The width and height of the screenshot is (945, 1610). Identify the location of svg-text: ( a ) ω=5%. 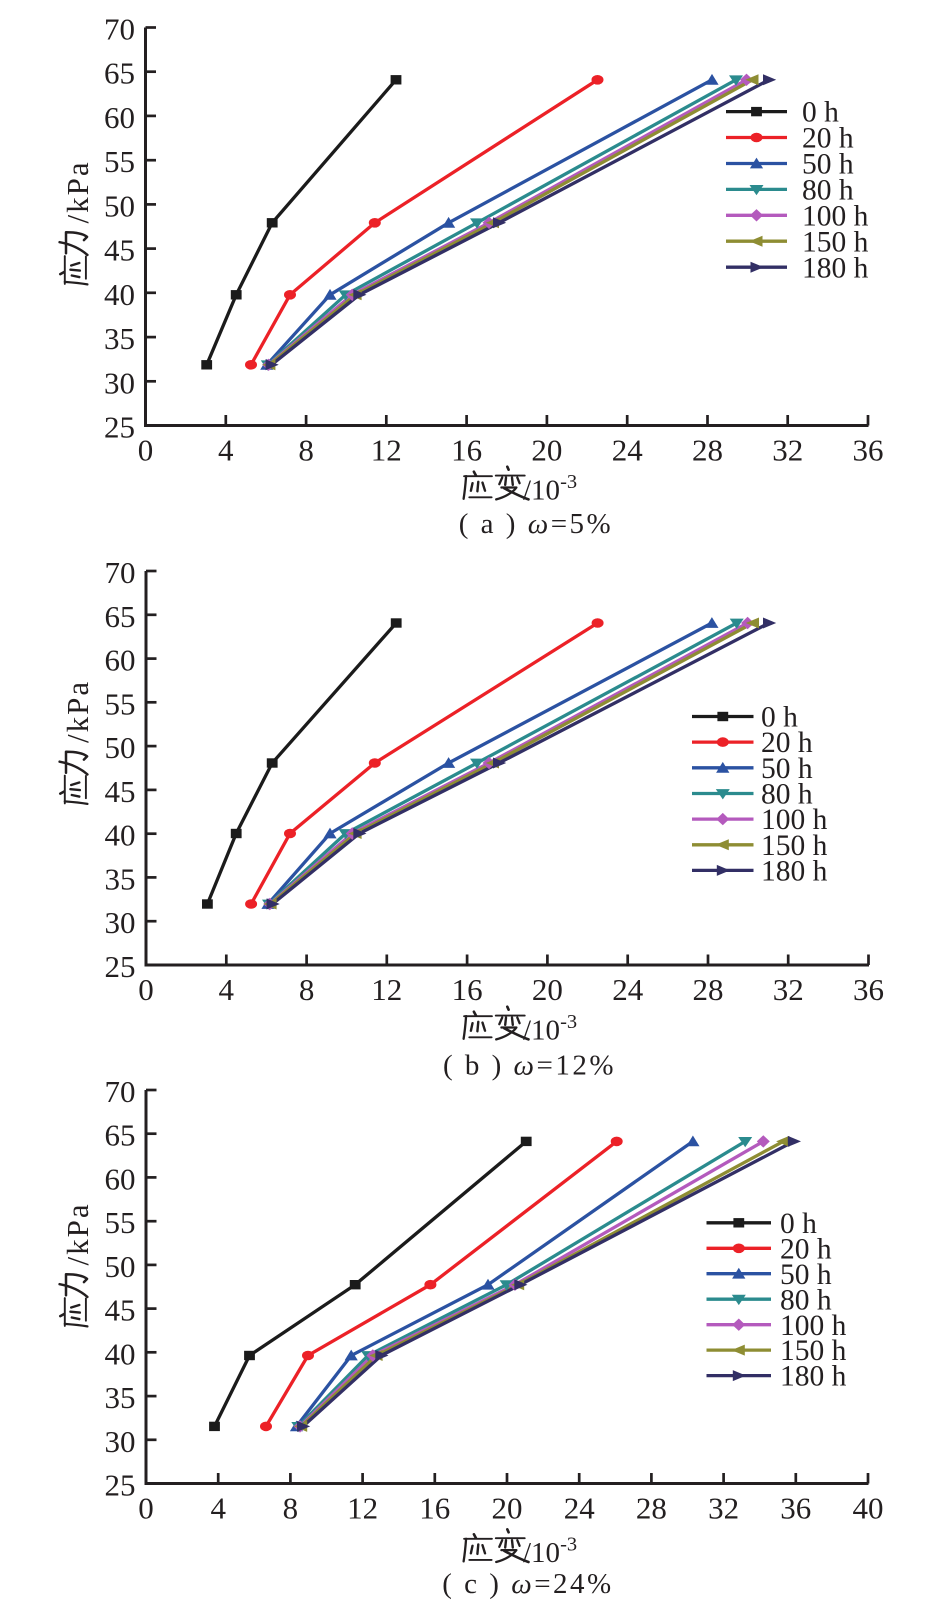
(536, 524).